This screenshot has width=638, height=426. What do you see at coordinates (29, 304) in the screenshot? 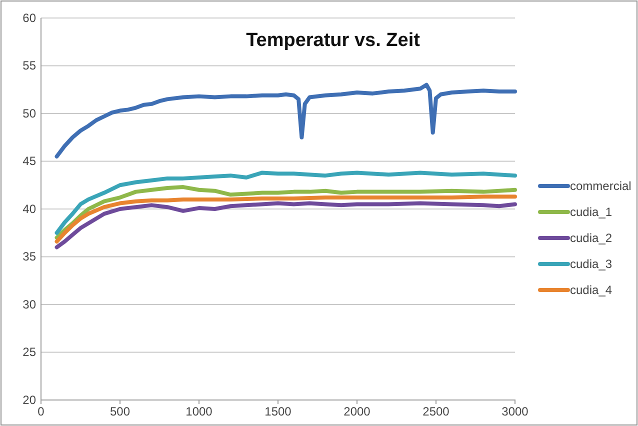
I see `y-tick-label: 30` at bounding box center [29, 304].